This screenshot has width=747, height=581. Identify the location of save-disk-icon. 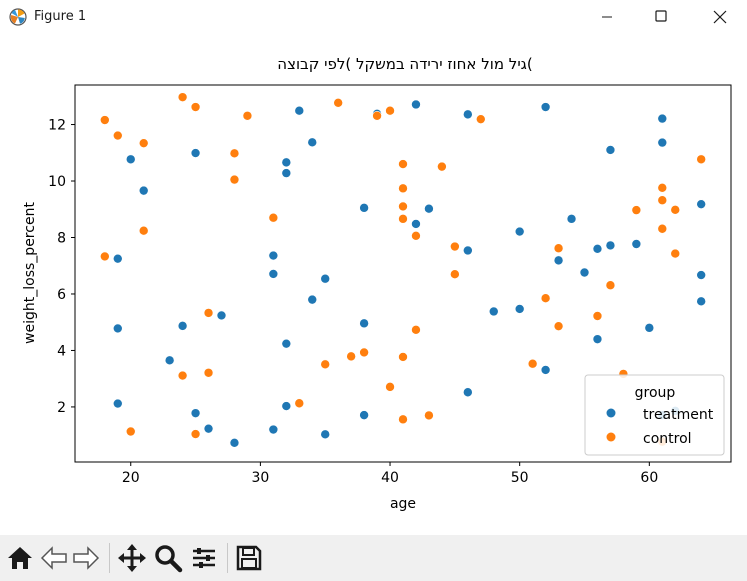
(249, 558).